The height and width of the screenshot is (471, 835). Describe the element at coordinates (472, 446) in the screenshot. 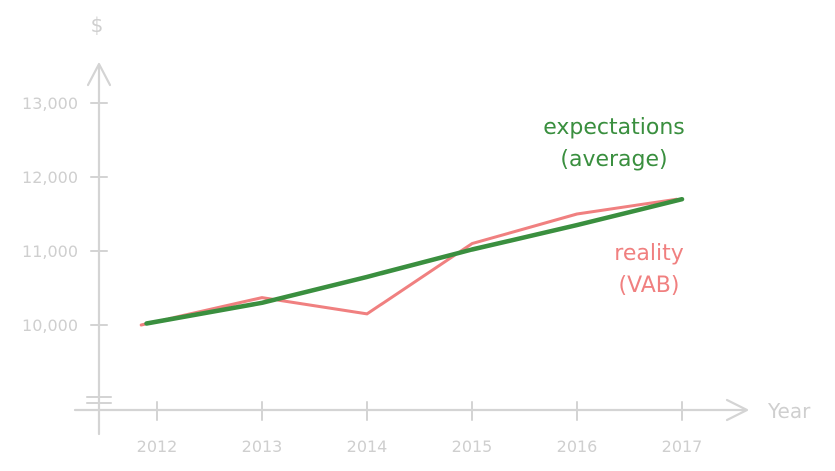

I see `x-tick-label: 2015` at that location.